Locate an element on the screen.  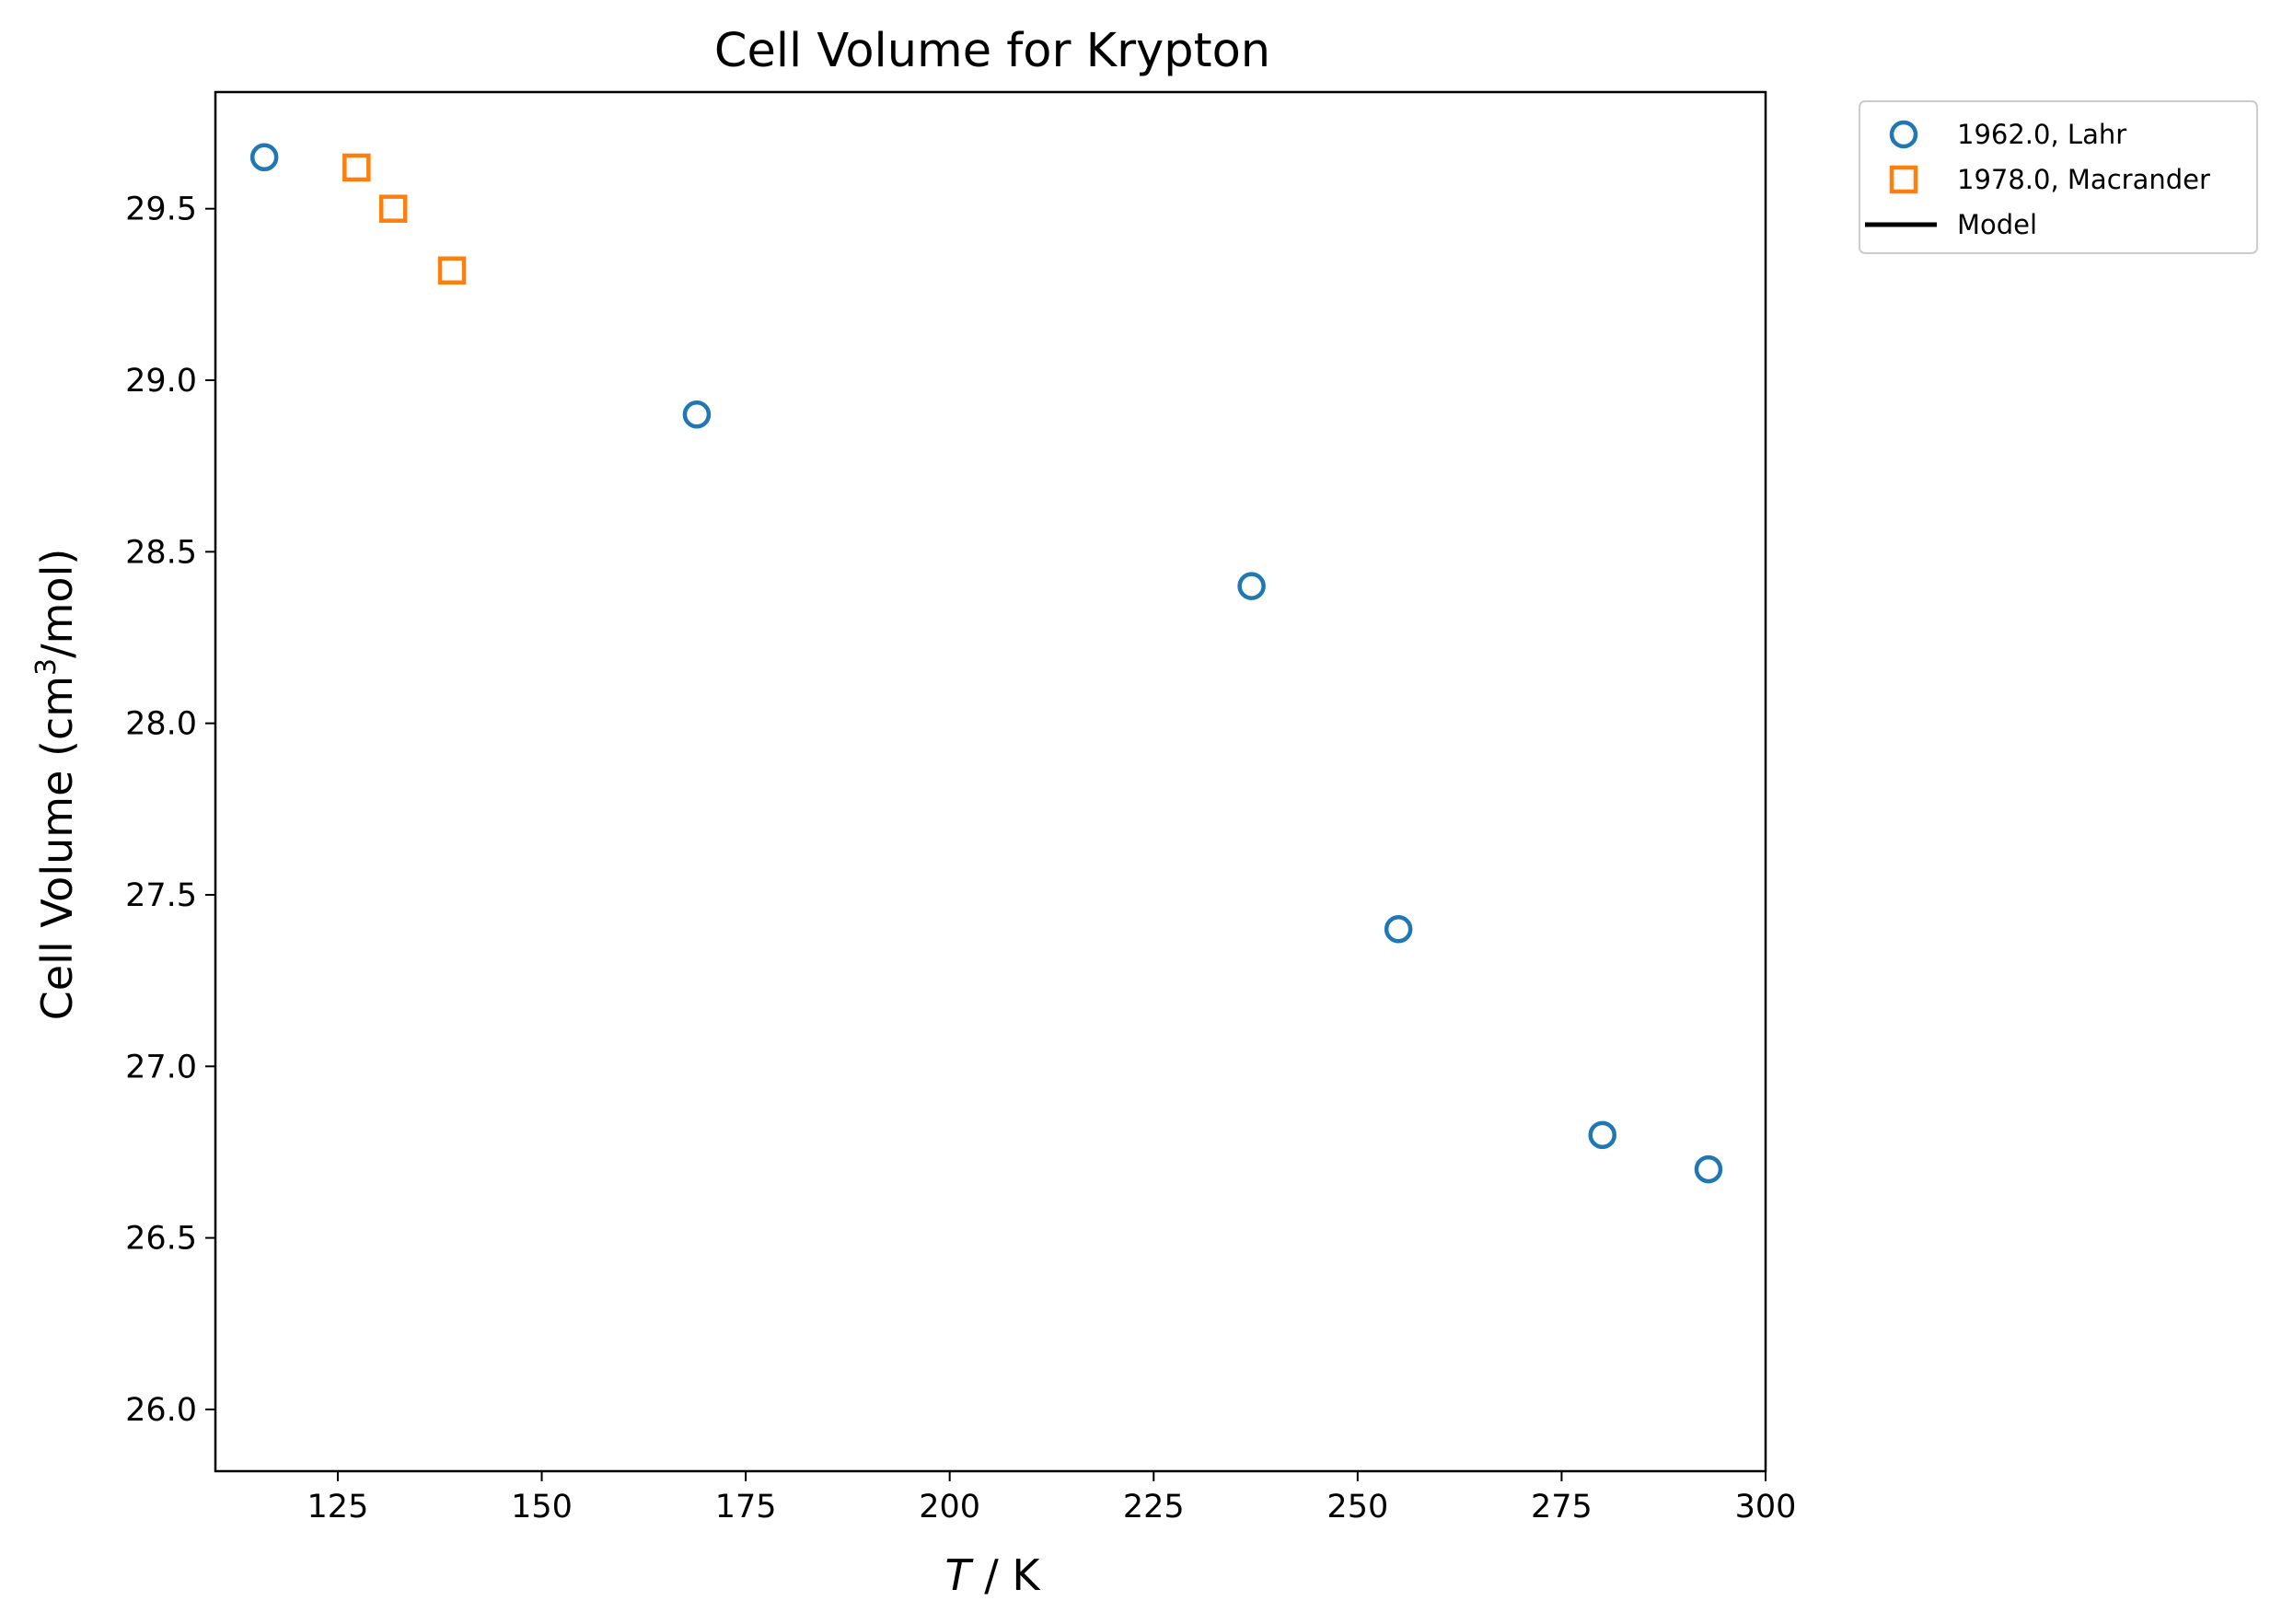
legend-label: 1962.0, Lahr is located at coordinates (2041, 134).